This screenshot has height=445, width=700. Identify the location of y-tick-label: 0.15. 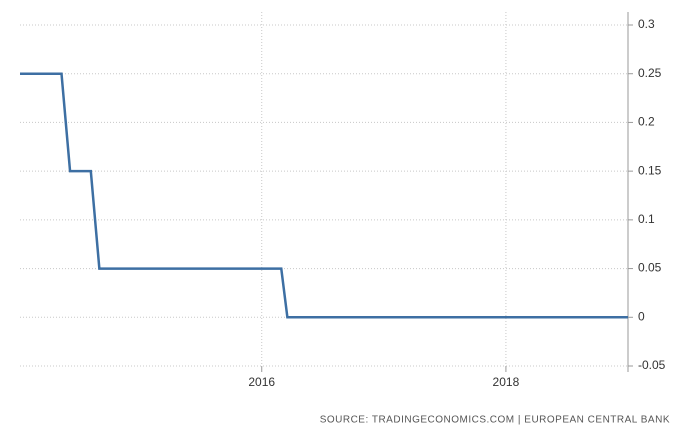
(650, 170).